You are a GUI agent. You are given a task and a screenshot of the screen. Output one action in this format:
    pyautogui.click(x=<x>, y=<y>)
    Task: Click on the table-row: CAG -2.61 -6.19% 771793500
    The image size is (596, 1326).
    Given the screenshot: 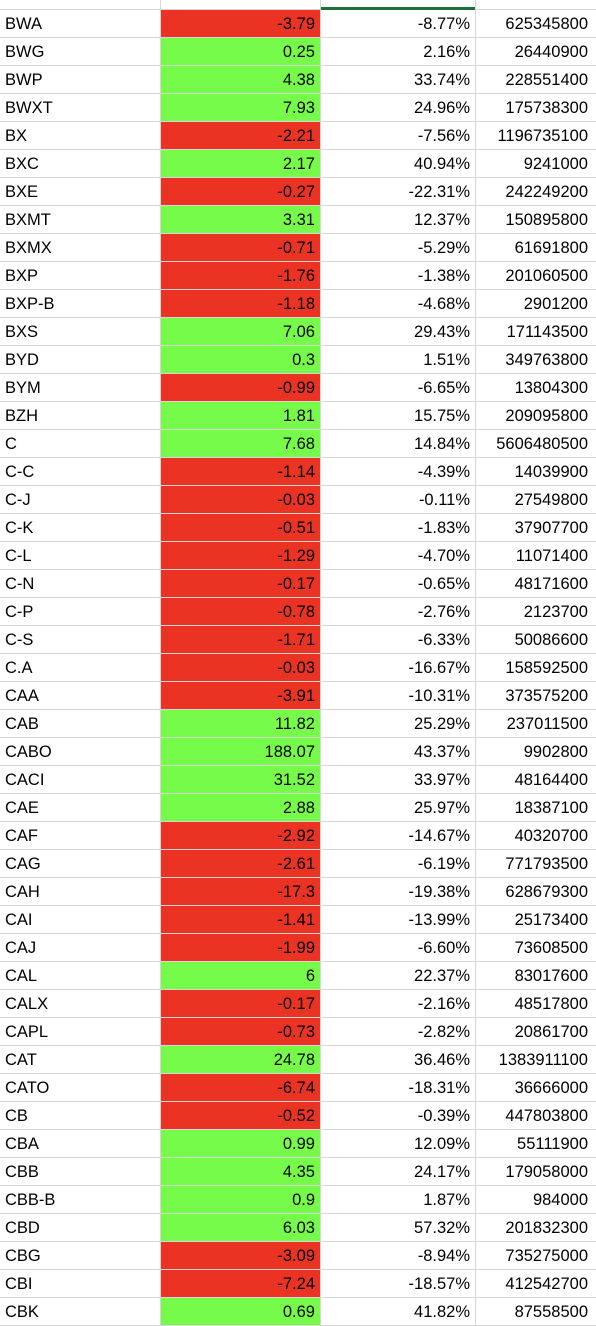 What is the action you would take?
    pyautogui.click(x=298, y=864)
    